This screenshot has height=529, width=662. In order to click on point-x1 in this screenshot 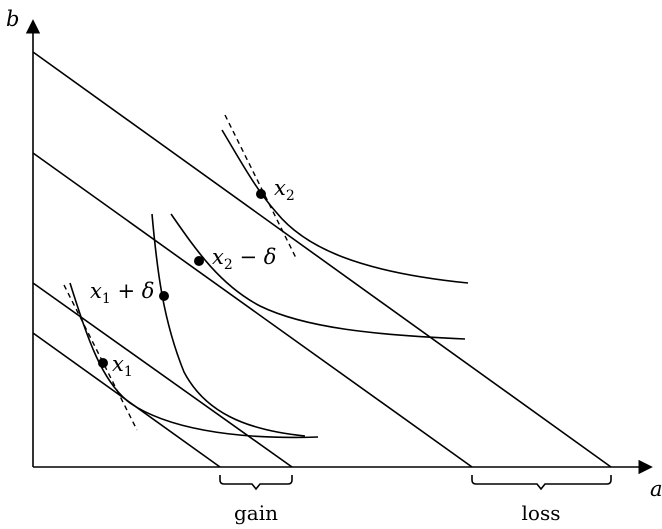, I will do `click(103, 363)`.